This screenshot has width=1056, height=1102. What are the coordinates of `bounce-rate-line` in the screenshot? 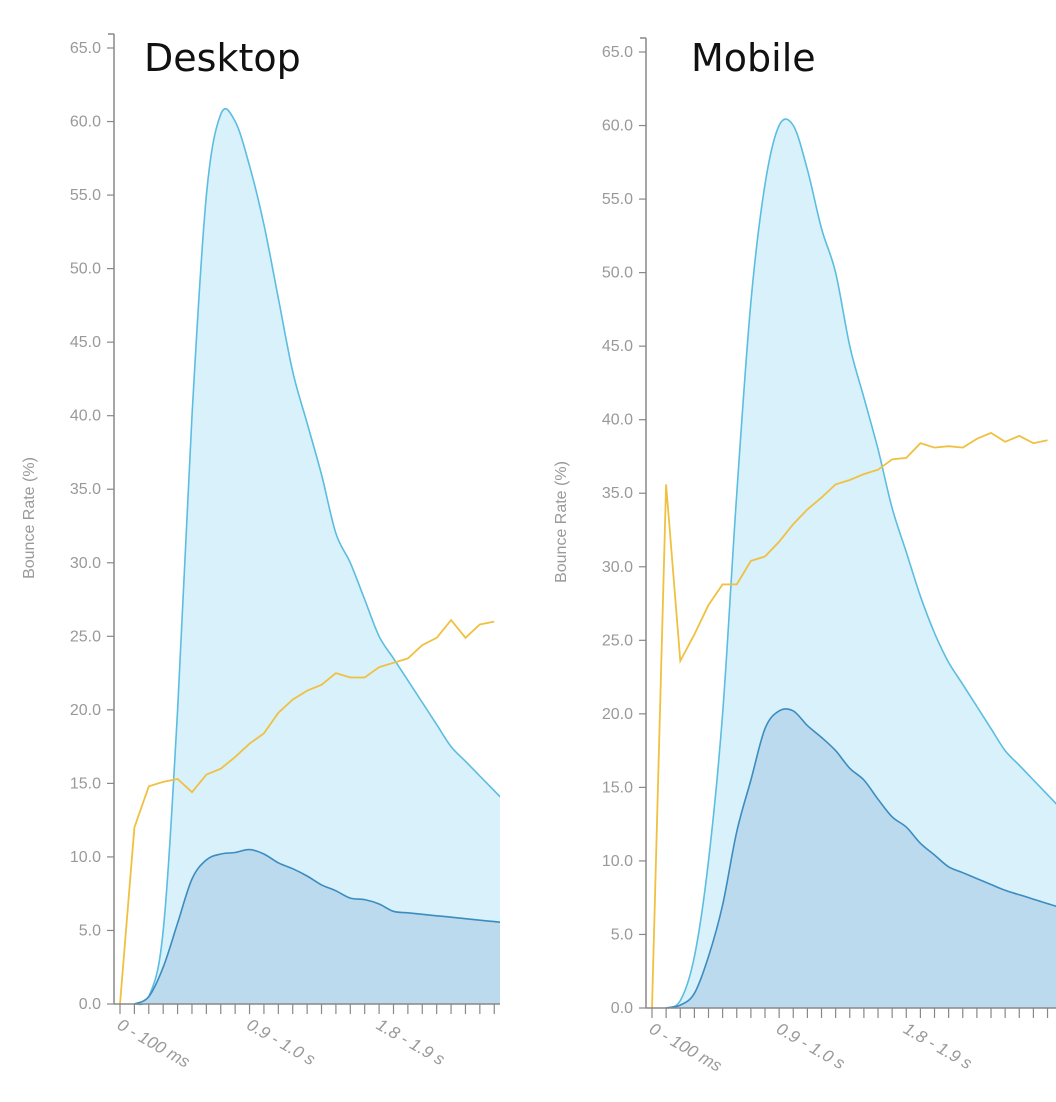 It's located at (307, 811).